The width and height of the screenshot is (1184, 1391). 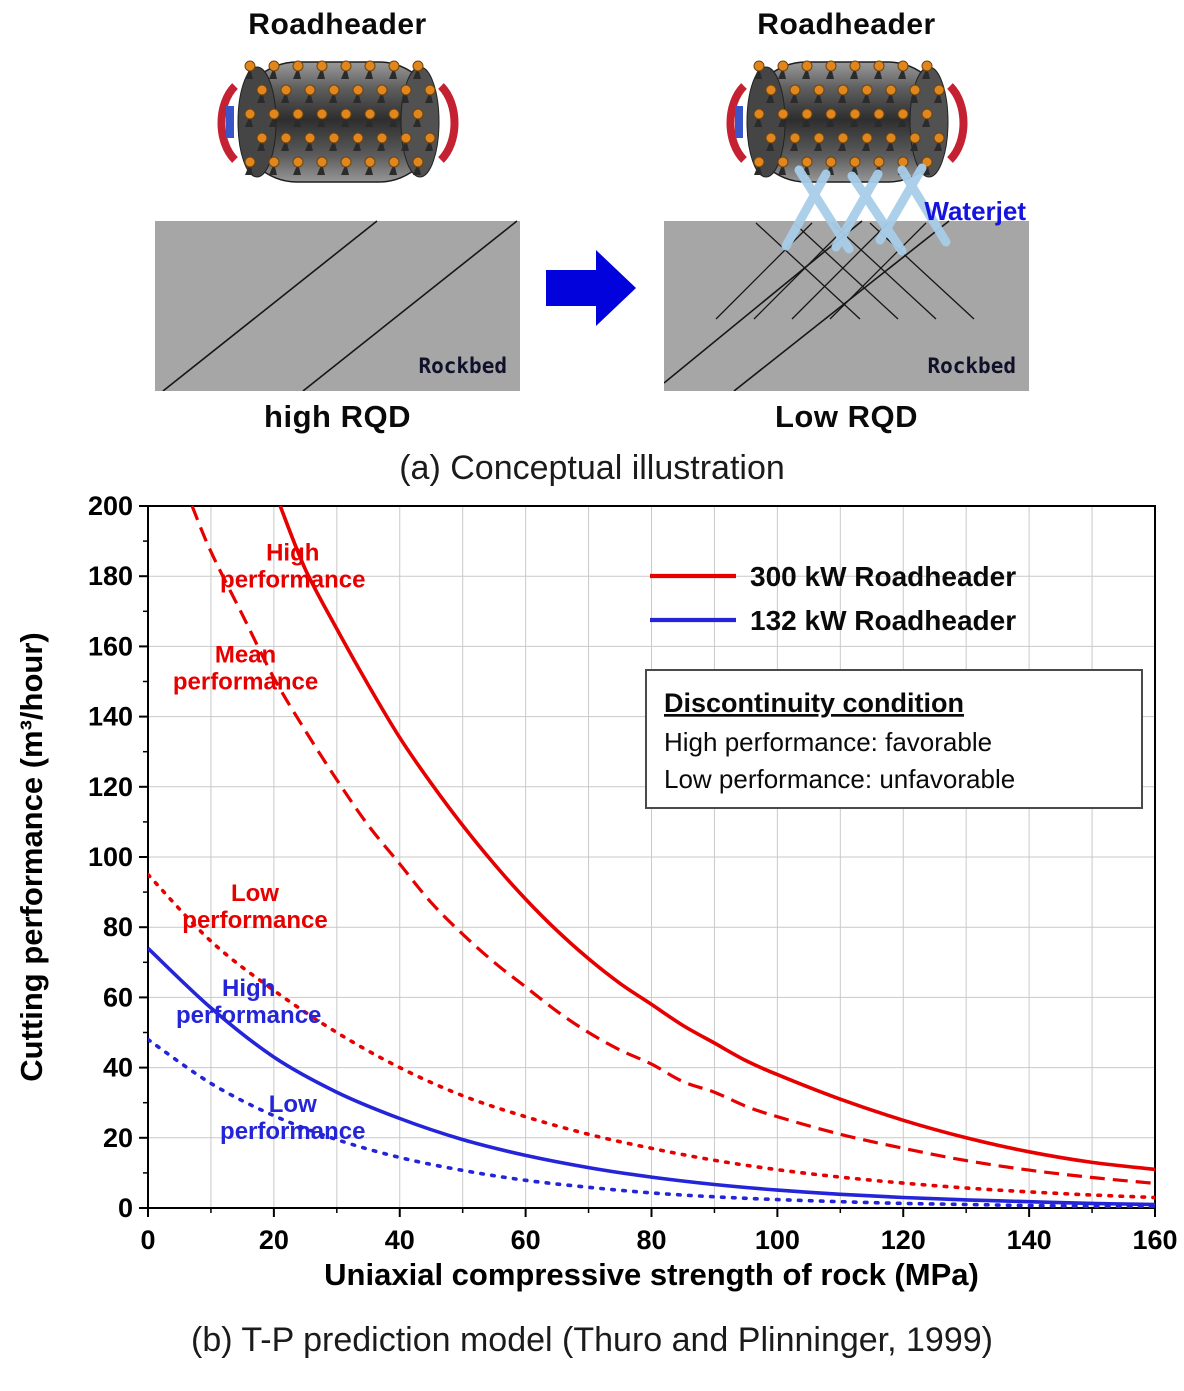 I want to click on caption-a: (a) Conceptual illustration, so click(x=592, y=468).